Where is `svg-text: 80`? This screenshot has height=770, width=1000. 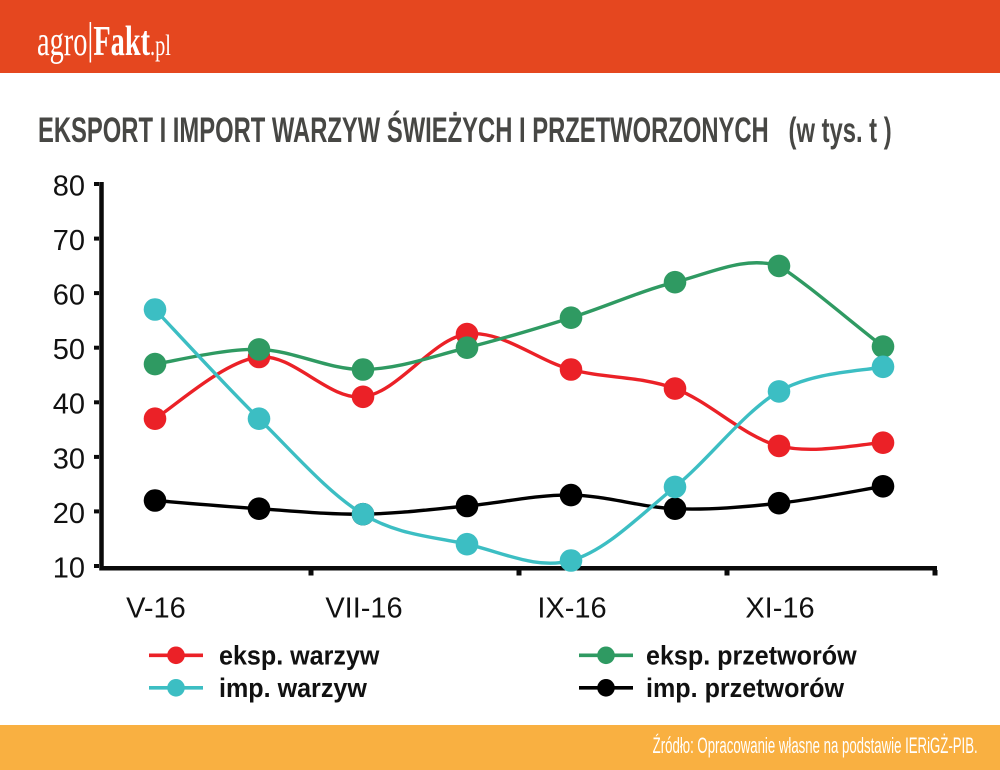 svg-text: 80 is located at coordinates (69, 186).